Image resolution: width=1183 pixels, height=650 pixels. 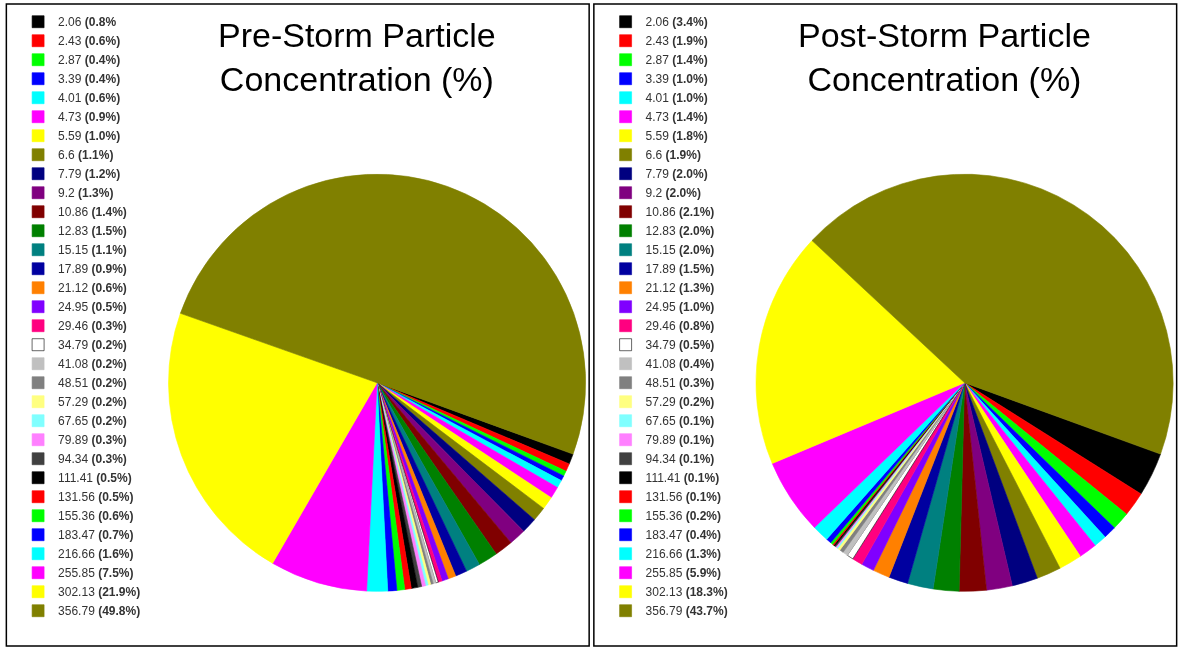 I want to click on legend-label: 255.85 (7.5%), so click(x=96, y=573).